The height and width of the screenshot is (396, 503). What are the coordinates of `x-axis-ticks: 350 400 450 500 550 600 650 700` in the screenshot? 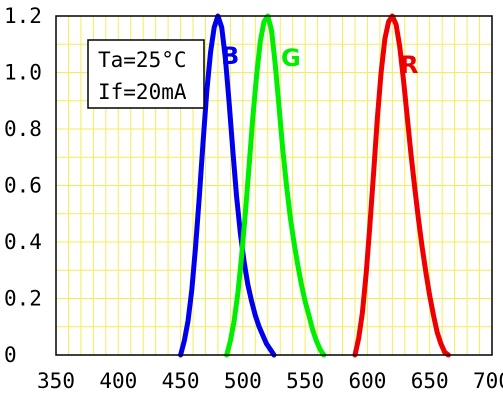 It's located at (270, 381).